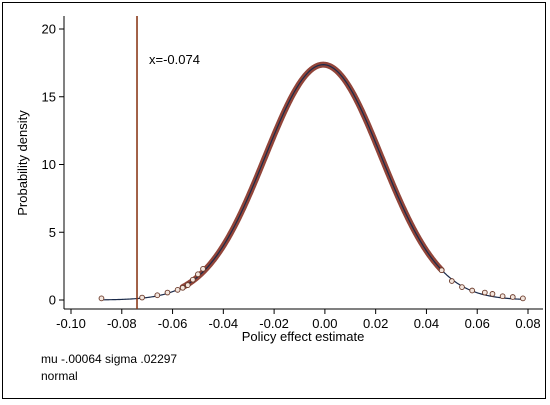  Describe the element at coordinates (303, 336) in the screenshot. I see `x-axis-label: Policy effect estimate` at that location.